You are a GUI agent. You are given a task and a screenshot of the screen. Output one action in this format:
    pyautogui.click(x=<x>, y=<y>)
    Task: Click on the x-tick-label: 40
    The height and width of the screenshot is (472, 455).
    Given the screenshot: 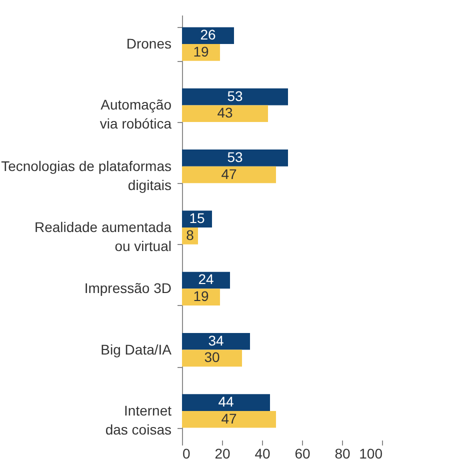 What is the action you would take?
    pyautogui.click(x=262, y=454)
    